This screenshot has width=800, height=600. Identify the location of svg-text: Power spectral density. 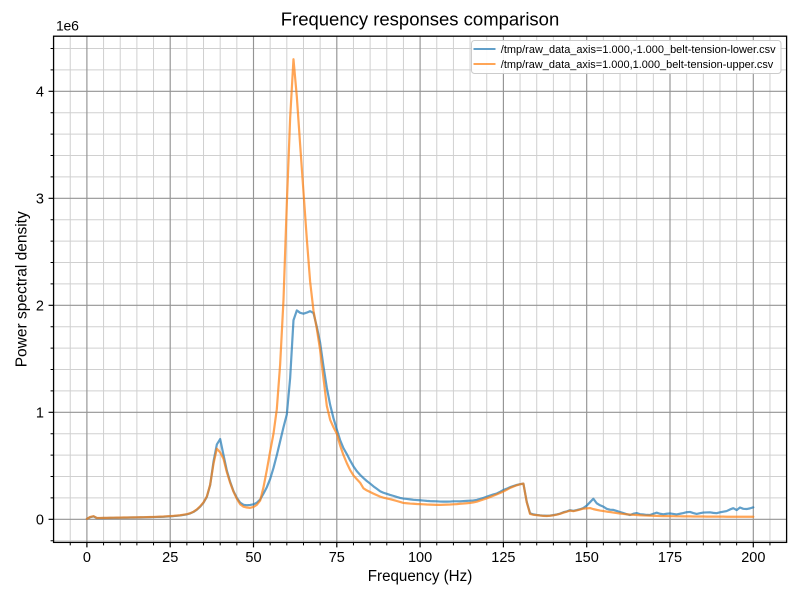
(22, 289).